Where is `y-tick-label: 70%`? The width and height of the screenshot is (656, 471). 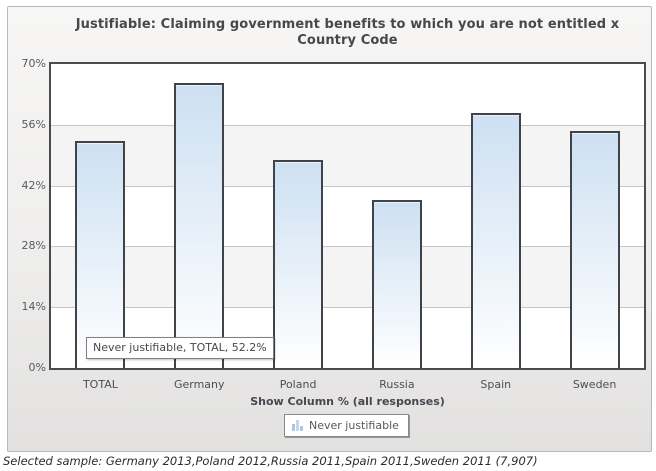
y-tick-label: 70% is located at coordinates (33, 63).